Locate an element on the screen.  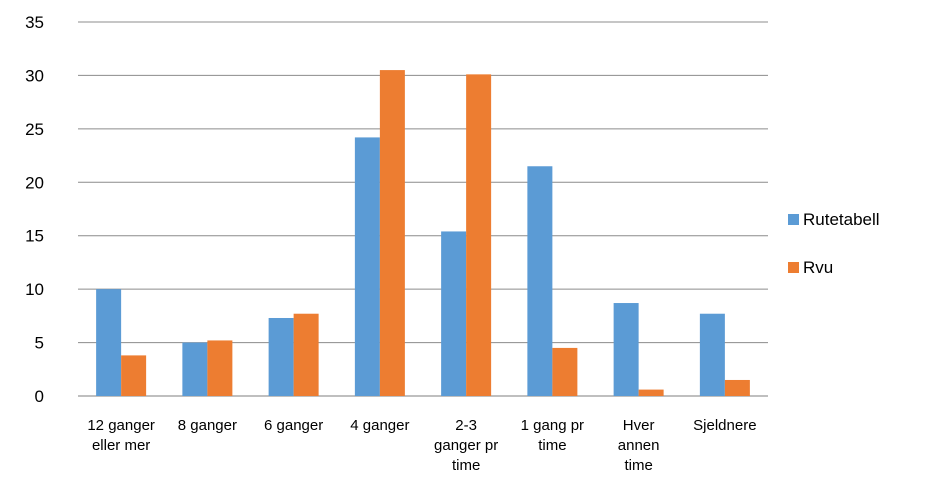
y-tick-label: 25 is located at coordinates (34, 129).